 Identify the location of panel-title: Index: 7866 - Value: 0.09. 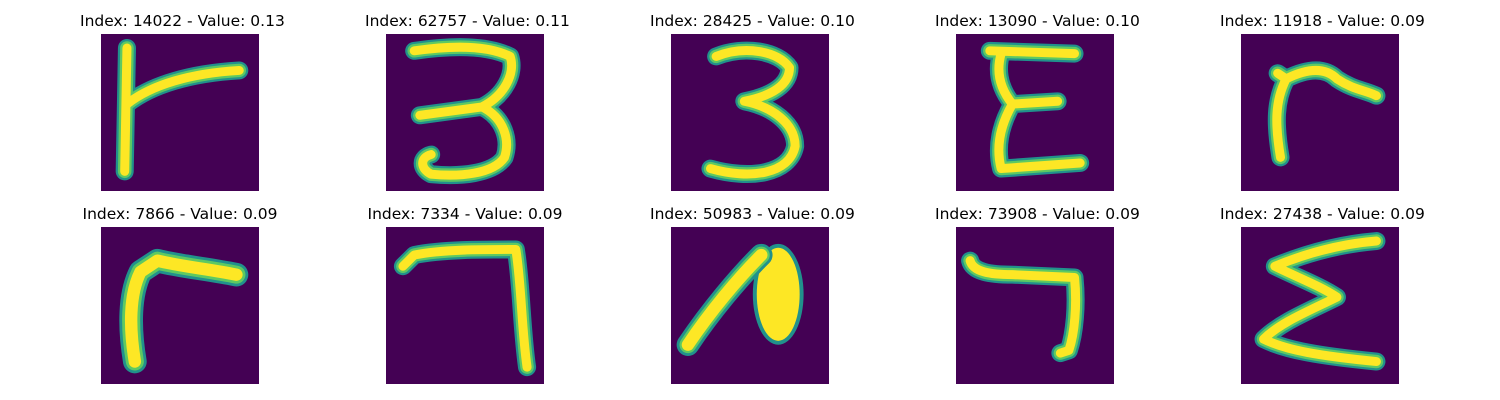
(180, 214).